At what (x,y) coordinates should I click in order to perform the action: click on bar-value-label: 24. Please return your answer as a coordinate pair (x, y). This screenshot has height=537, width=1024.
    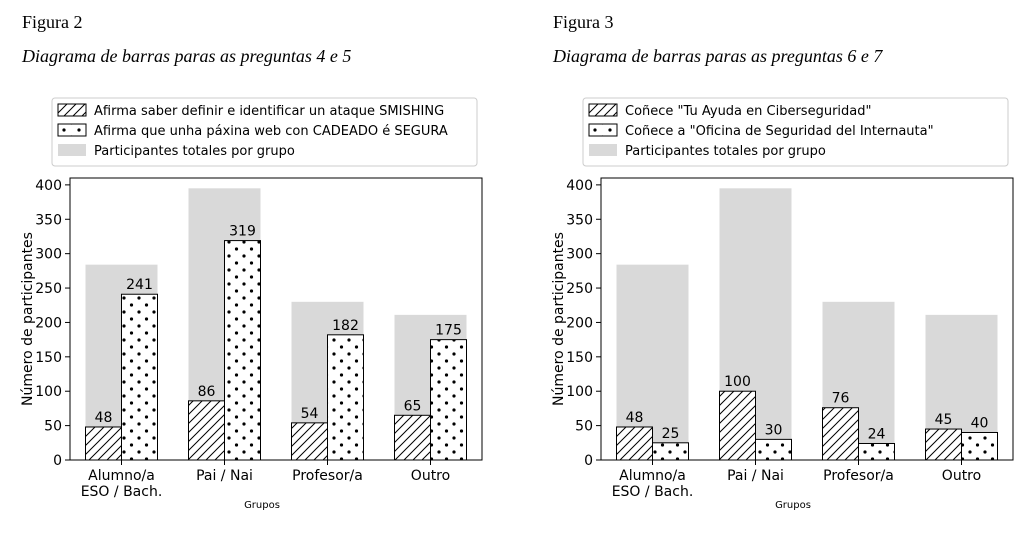
    Looking at the image, I should click on (877, 434).